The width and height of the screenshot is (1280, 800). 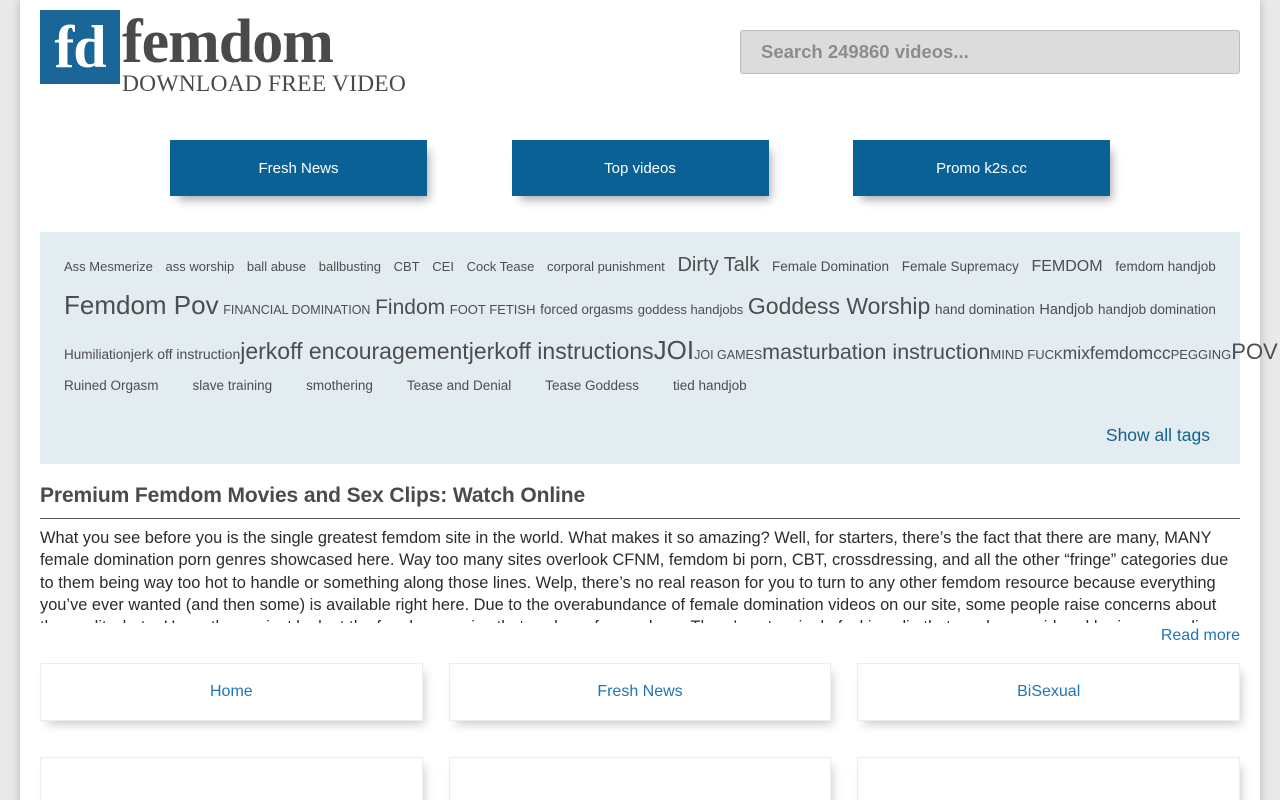 What do you see at coordinates (185, 354) in the screenshot?
I see `tag-link: jerk off instruction` at bounding box center [185, 354].